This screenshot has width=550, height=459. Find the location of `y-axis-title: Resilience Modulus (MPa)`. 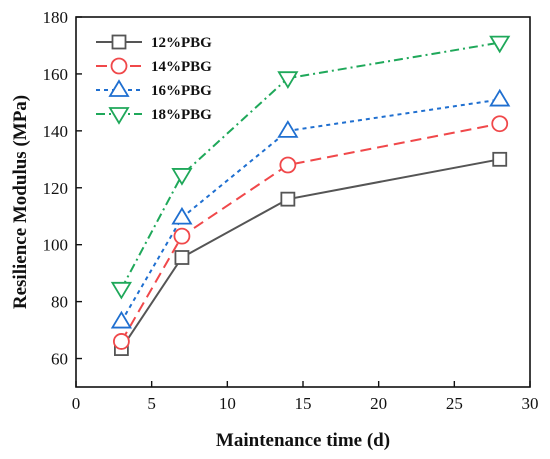

y-axis-title: Resilience Modulus (MPa) is located at coordinates (20, 202).